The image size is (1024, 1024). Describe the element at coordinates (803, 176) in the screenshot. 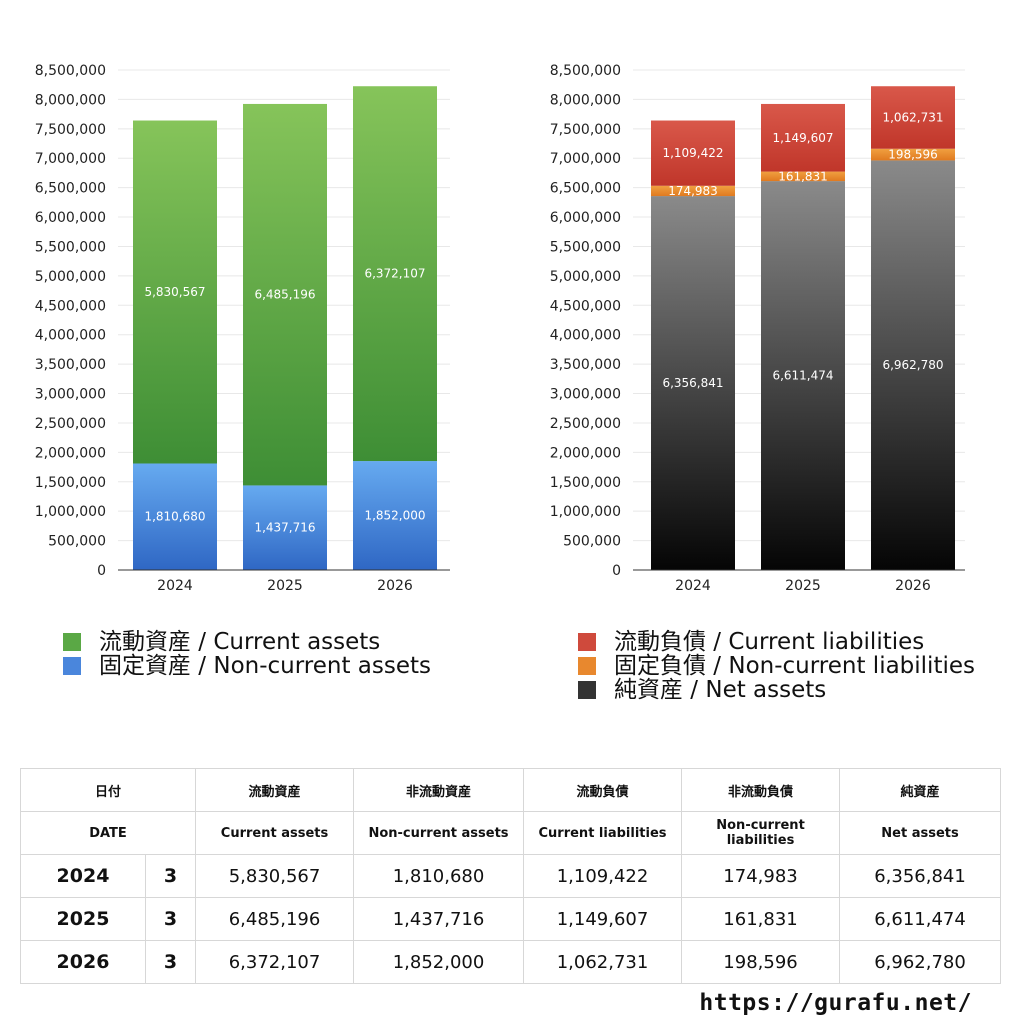

I see `bar-non-current-liabilities-2025` at that location.